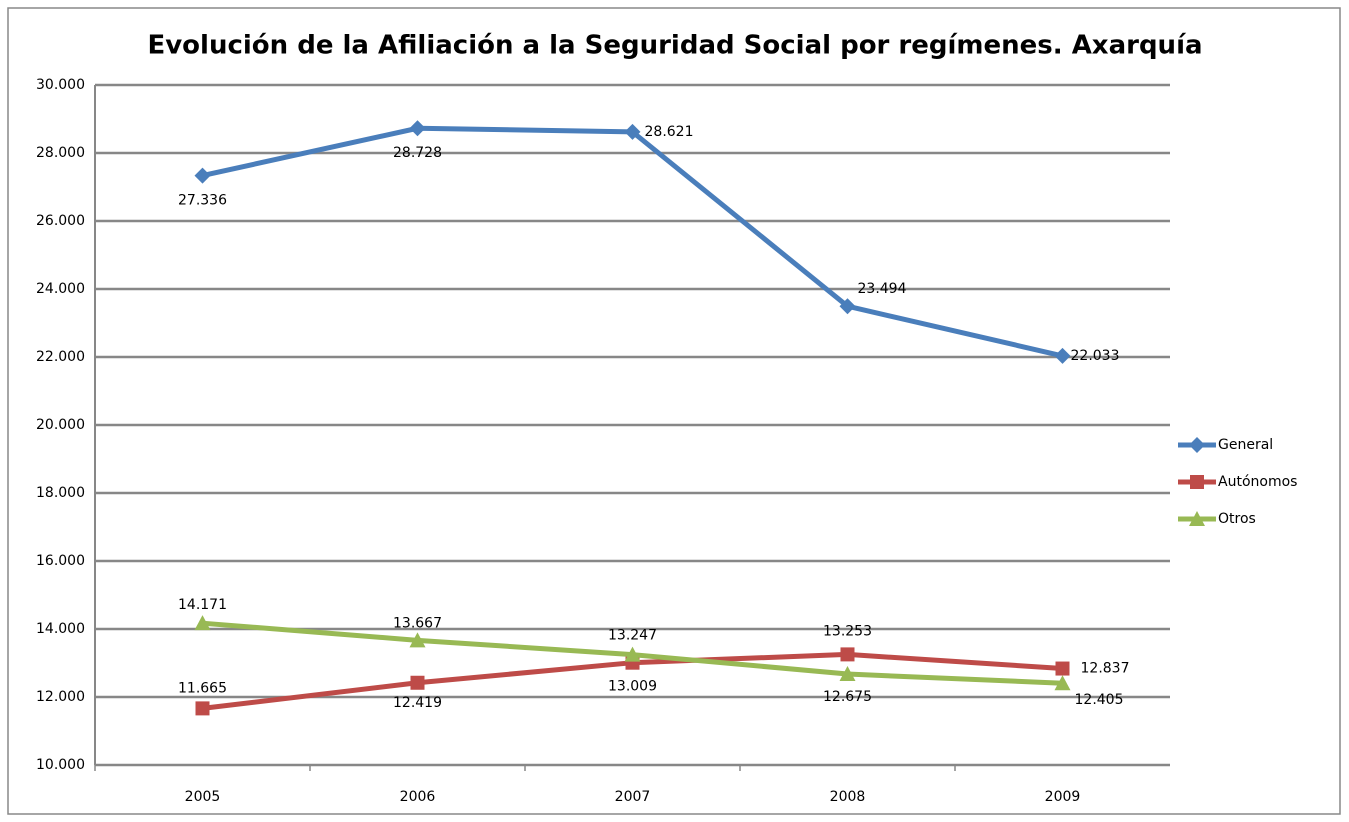 This screenshot has width=1349, height=822. What do you see at coordinates (632, 687) in the screenshot?
I see `data-label: 13.009` at bounding box center [632, 687].